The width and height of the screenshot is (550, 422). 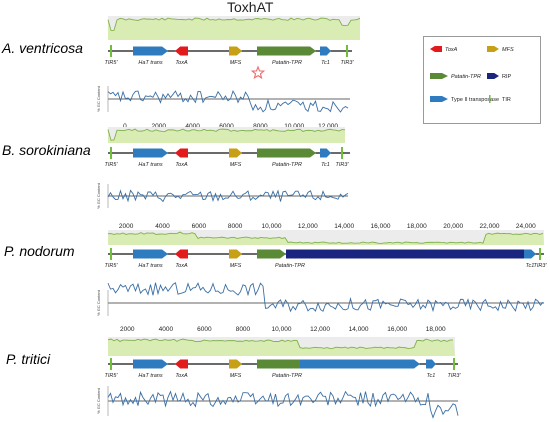 What do you see at coordinates (526, 226) in the screenshot?
I see `ruler-p-nodorum-tick-label: 24,000` at bounding box center [526, 226].